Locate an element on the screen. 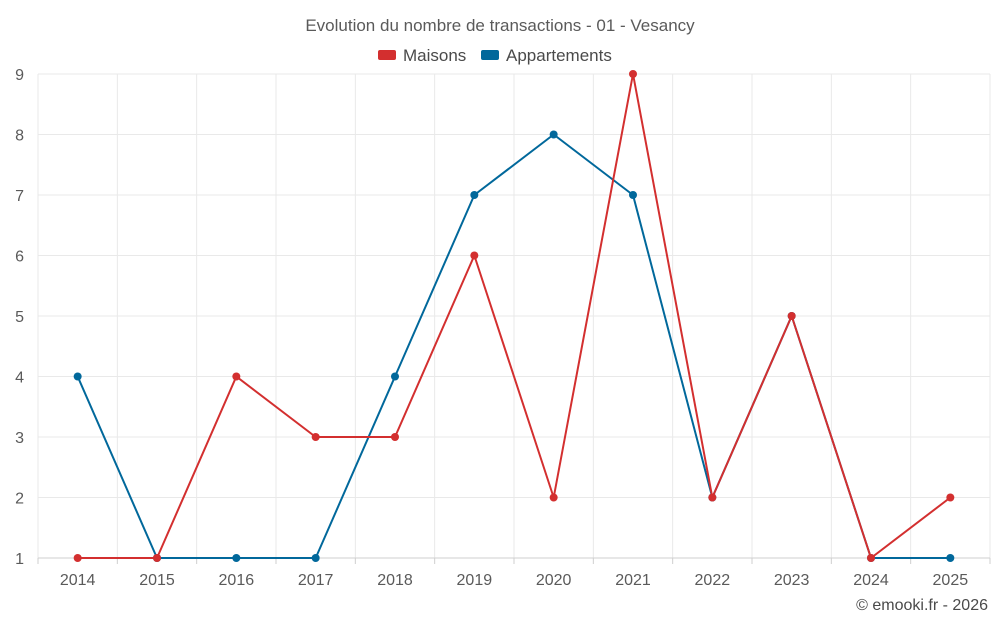  legend: Maisons Appartements is located at coordinates (495, 55).